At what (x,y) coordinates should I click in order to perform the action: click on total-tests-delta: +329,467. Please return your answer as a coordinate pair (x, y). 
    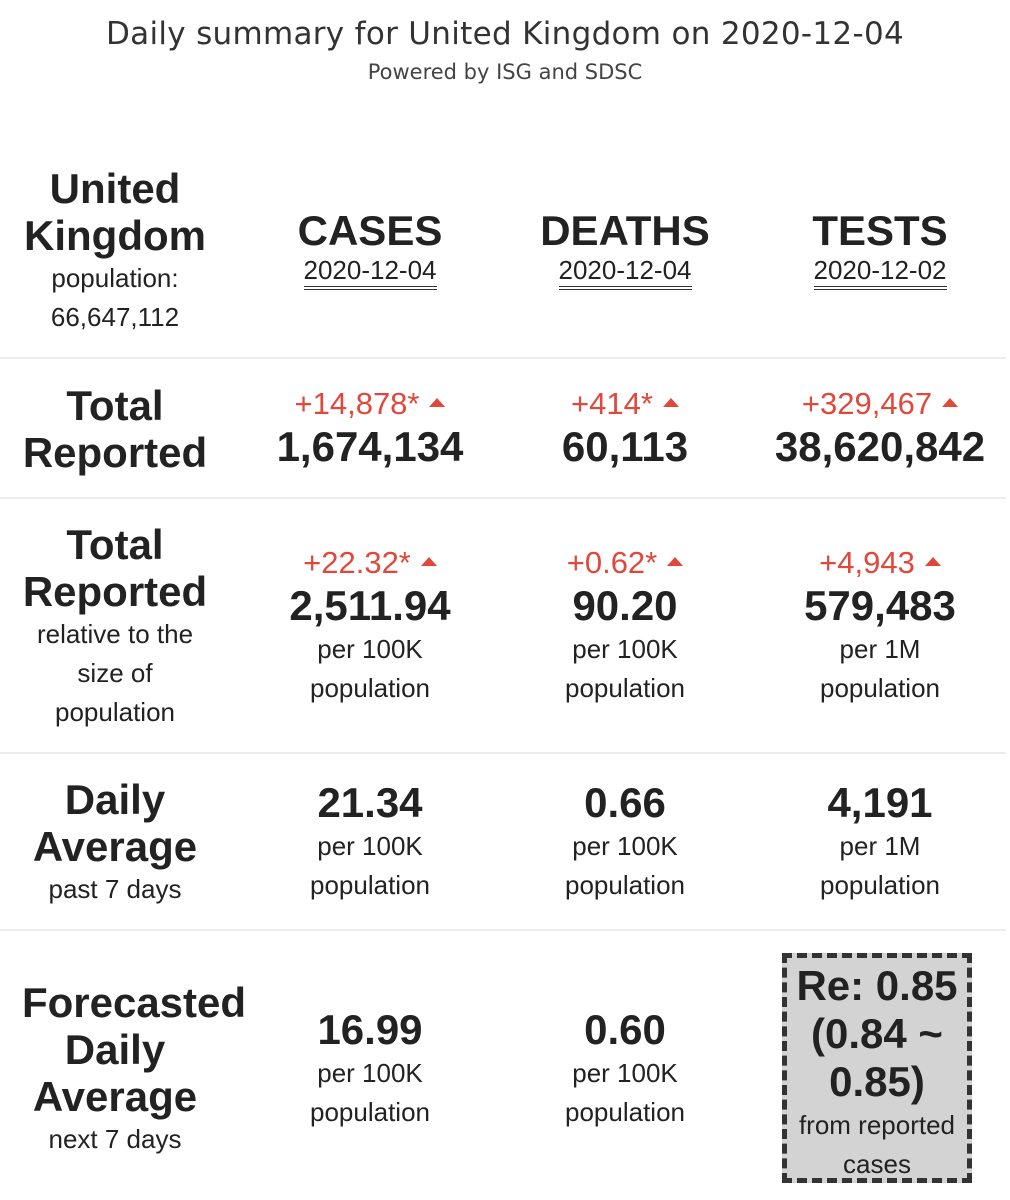
    Looking at the image, I should click on (880, 404).